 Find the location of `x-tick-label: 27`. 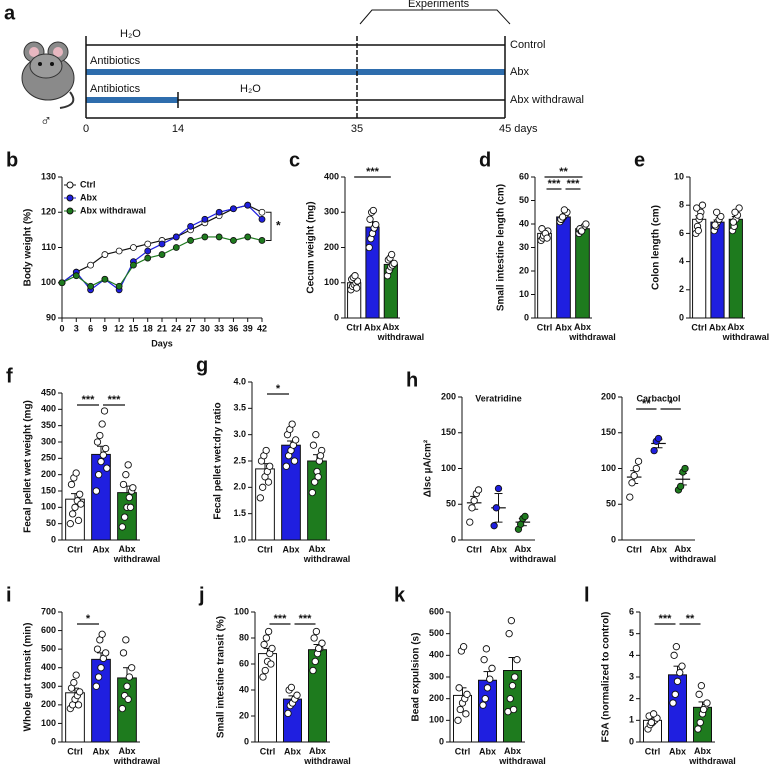

x-tick-label: 27 is located at coordinates (191, 328).